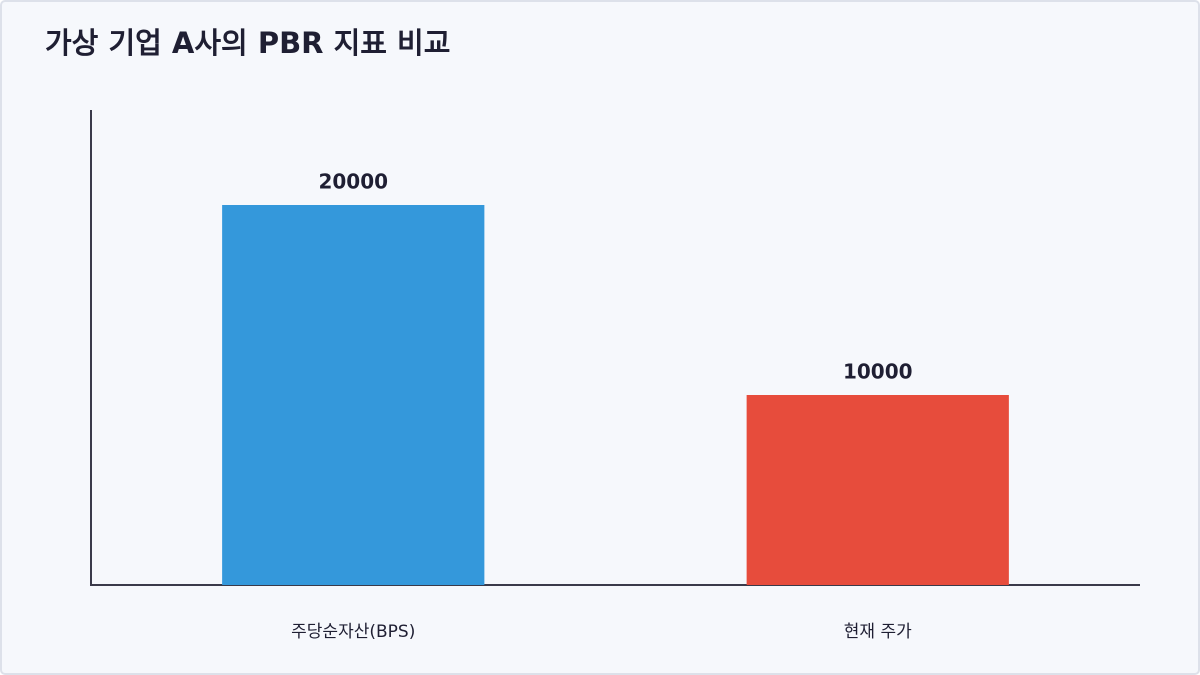 The image size is (1200, 675). Describe the element at coordinates (878, 372) in the screenshot. I see `value-label: 10000` at that location.